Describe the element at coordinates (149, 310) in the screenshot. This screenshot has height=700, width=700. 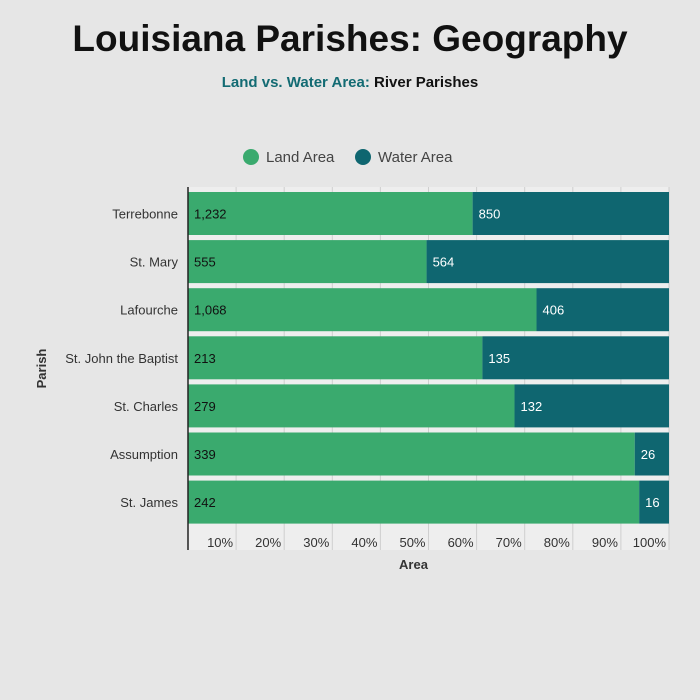
I see `y-tick-label: Lafourche` at that location.